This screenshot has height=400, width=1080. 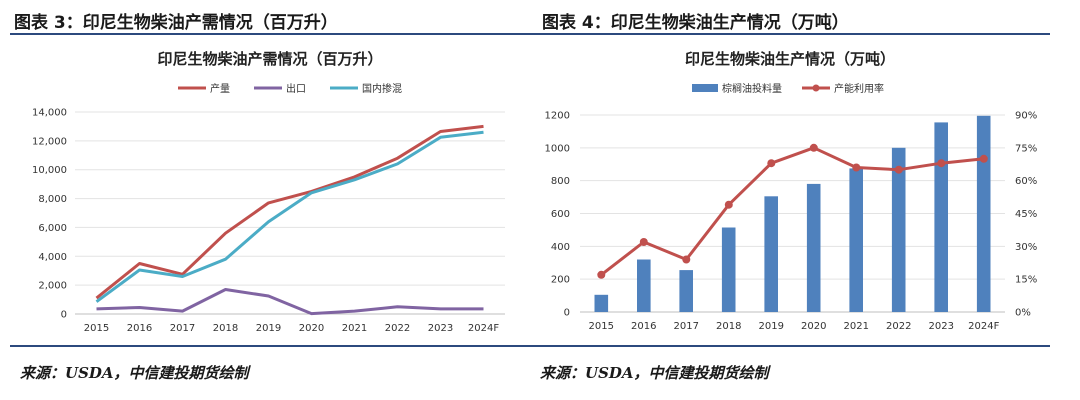 I want to click on y-tick-label: 10,000, so click(x=49, y=170).